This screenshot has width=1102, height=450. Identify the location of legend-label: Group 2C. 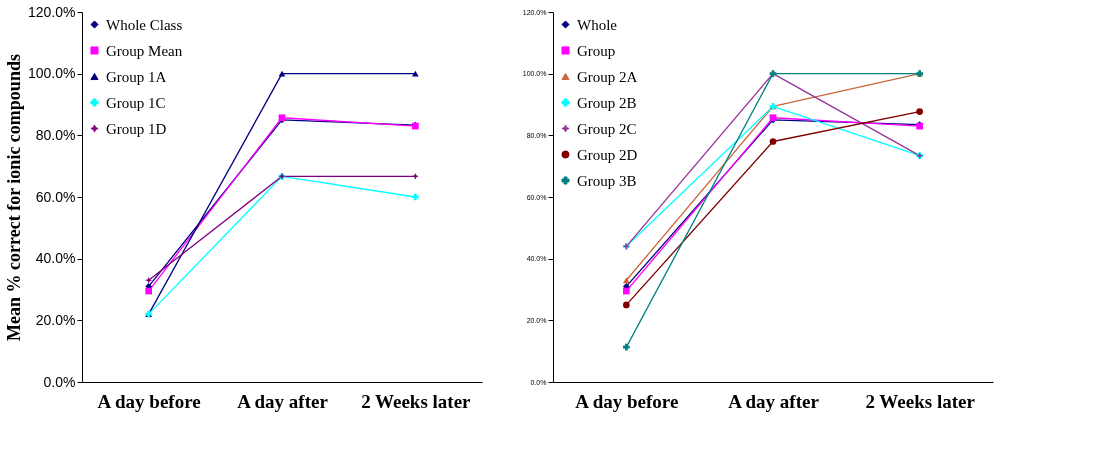
(607, 128).